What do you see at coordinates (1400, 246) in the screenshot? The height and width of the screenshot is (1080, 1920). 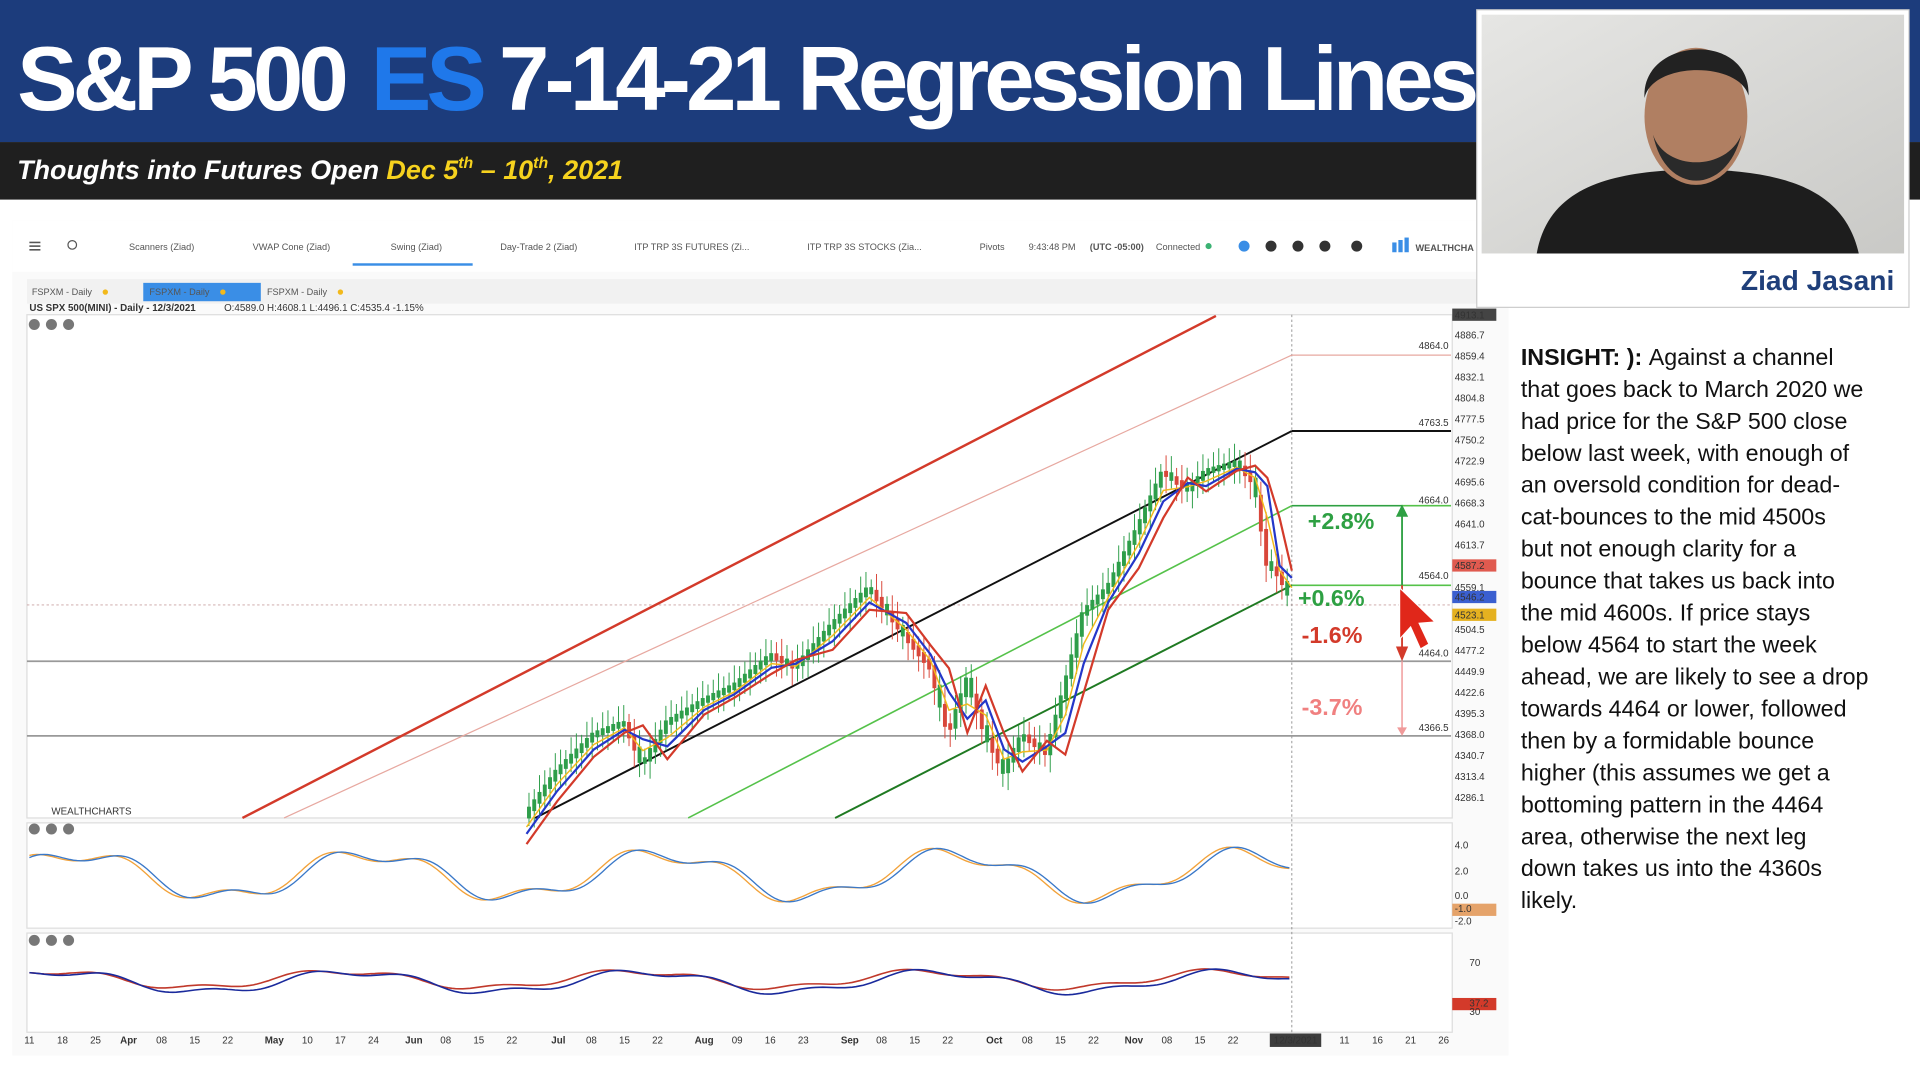 I see `brand-logo` at bounding box center [1400, 246].